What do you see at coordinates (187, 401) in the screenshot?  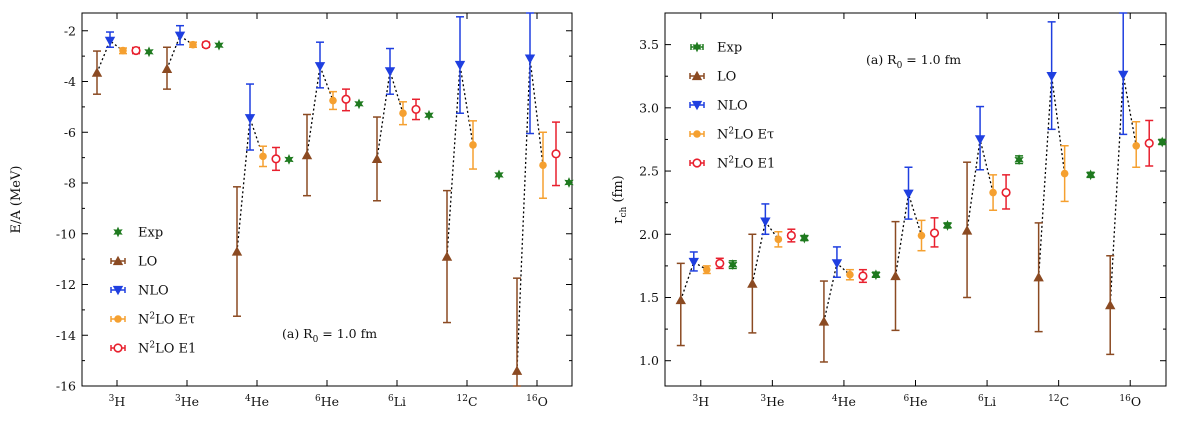 I see `x-tick-label: 3He` at bounding box center [187, 401].